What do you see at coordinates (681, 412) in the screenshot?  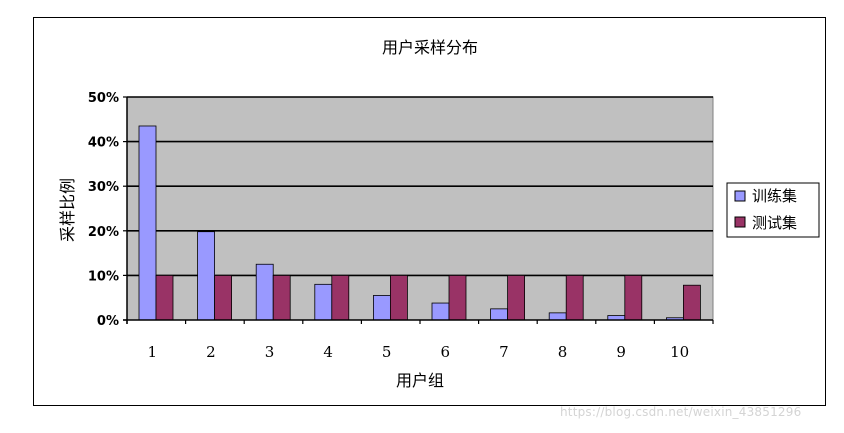 I see `watermark: https://blog.csdn.net/weixin_43851296` at bounding box center [681, 412].